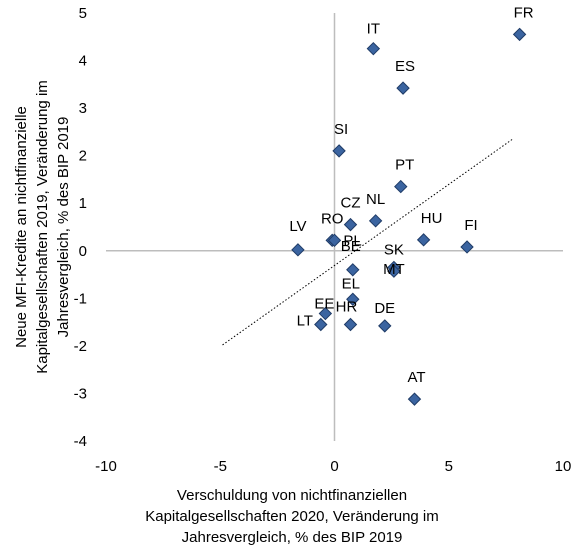  I want to click on data-point-fr, so click(519, 34).